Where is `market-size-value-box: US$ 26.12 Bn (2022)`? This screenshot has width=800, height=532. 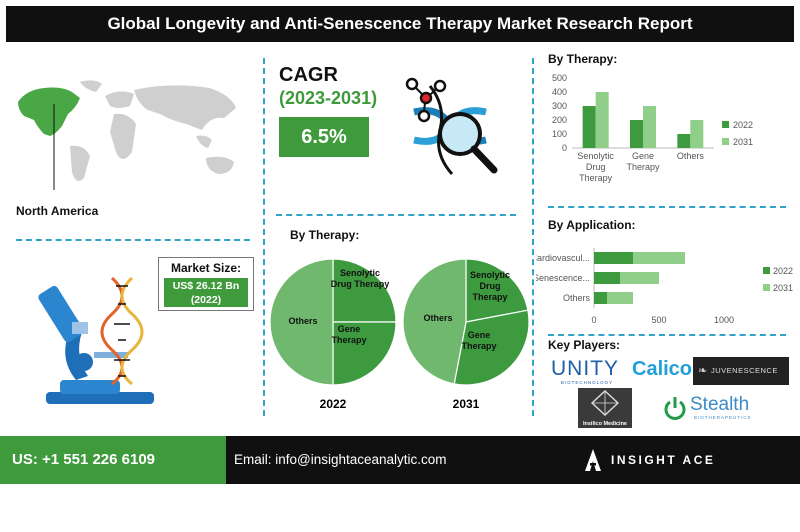 market-size-value-box: US$ 26.12 Bn (2022) is located at coordinates (206, 292).